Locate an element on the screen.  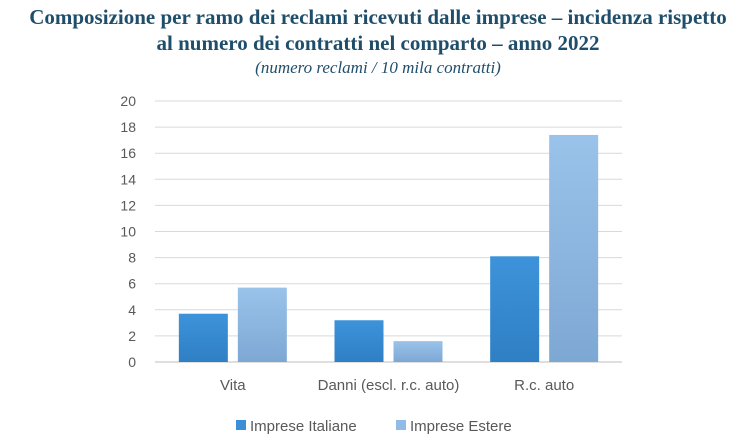
x-axis-categories: Vita Danni (escl. r.c. auto) R.c. auto is located at coordinates (397, 385).